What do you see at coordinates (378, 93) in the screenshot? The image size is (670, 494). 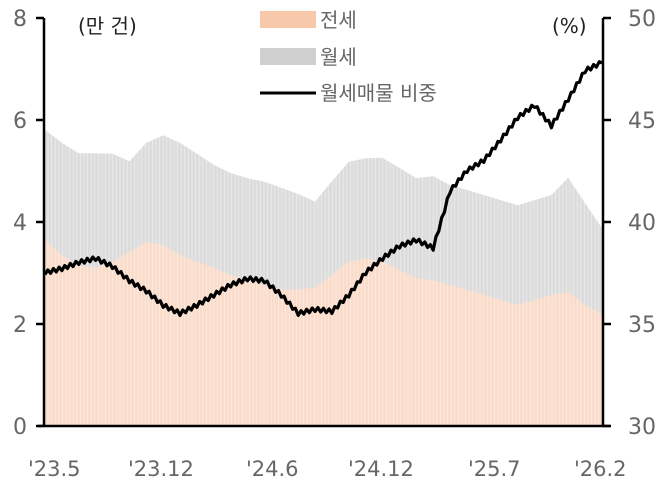 I see `legend-label-ratio: 월세매물 비중` at bounding box center [378, 93].